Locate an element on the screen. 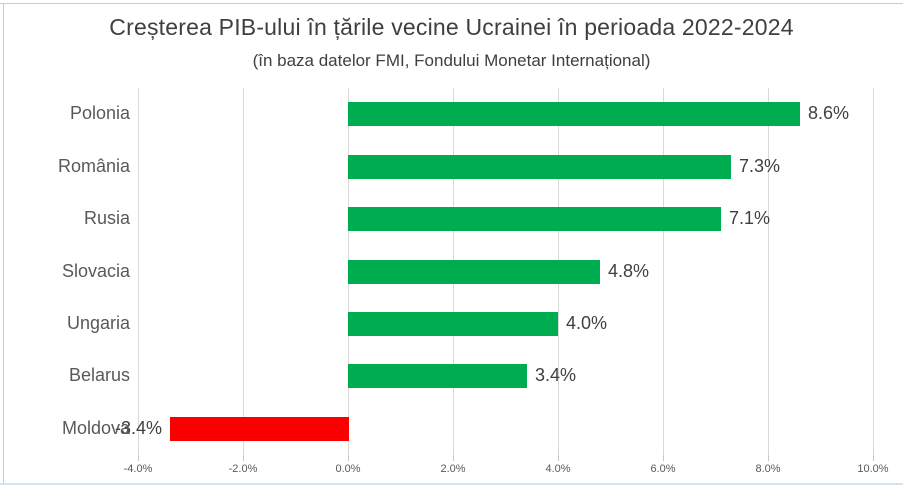  category-label-polonia: Polonia is located at coordinates (99, 113).